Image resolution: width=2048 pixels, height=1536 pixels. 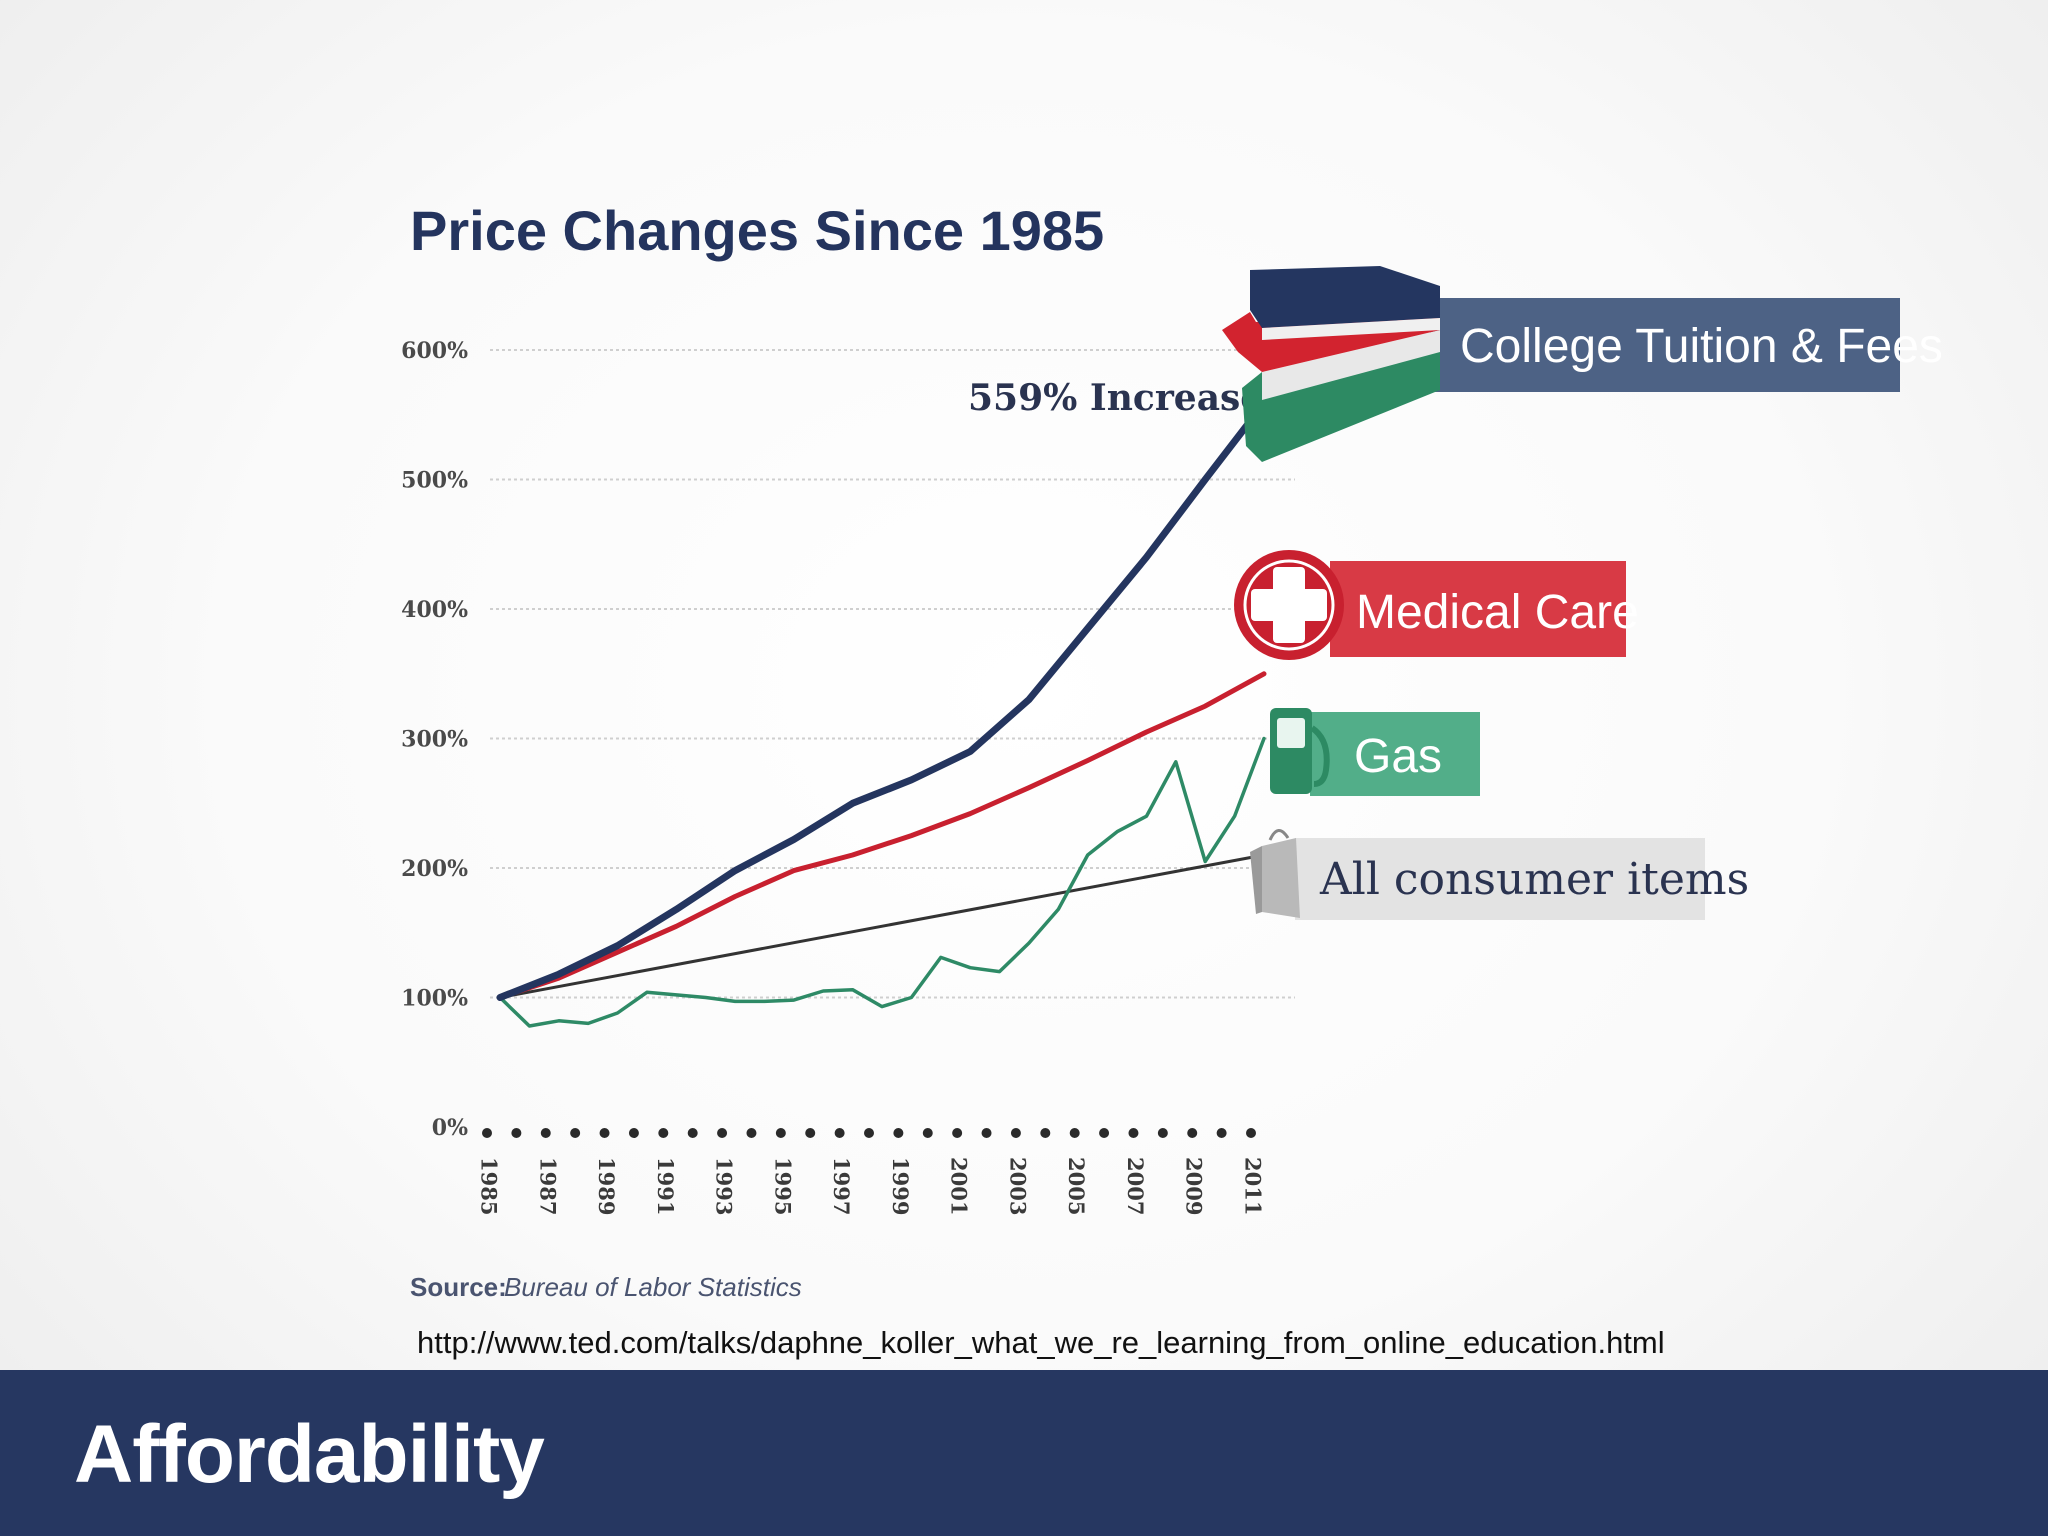 I want to click on y-tick-label: 400%, so click(x=434, y=610).